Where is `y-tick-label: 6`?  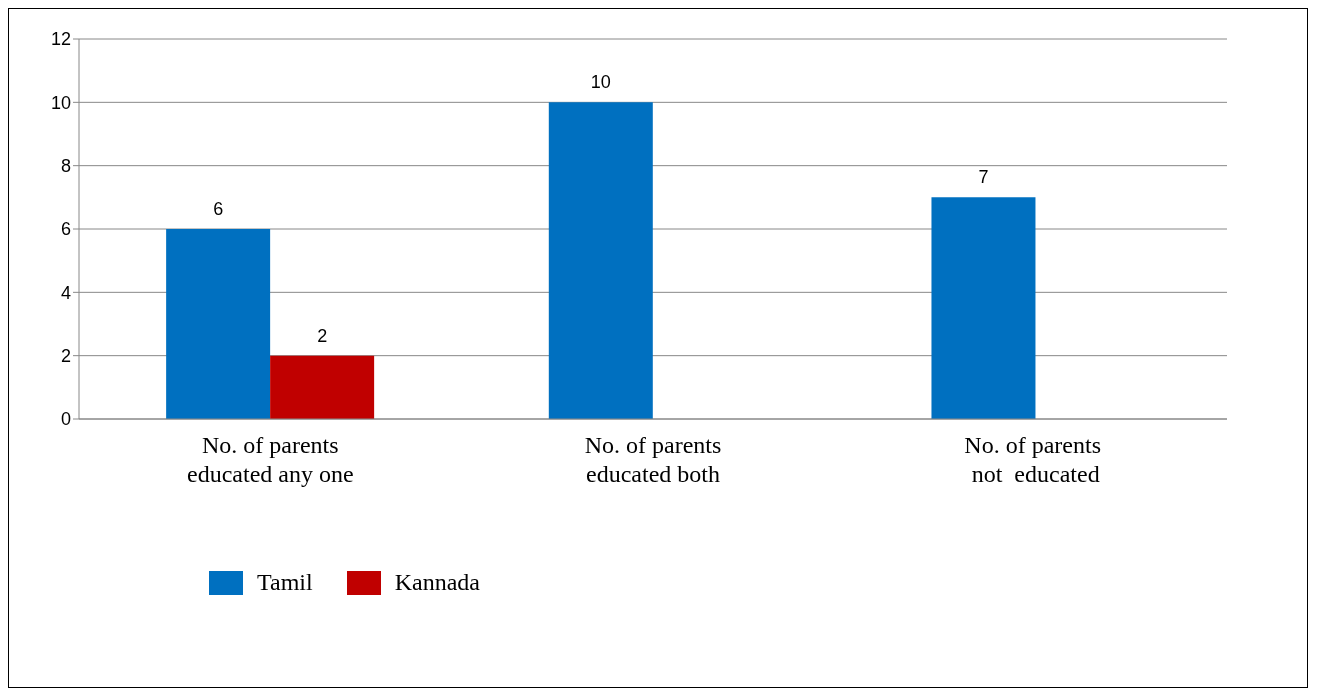 y-tick-label: 6 is located at coordinates (65, 229).